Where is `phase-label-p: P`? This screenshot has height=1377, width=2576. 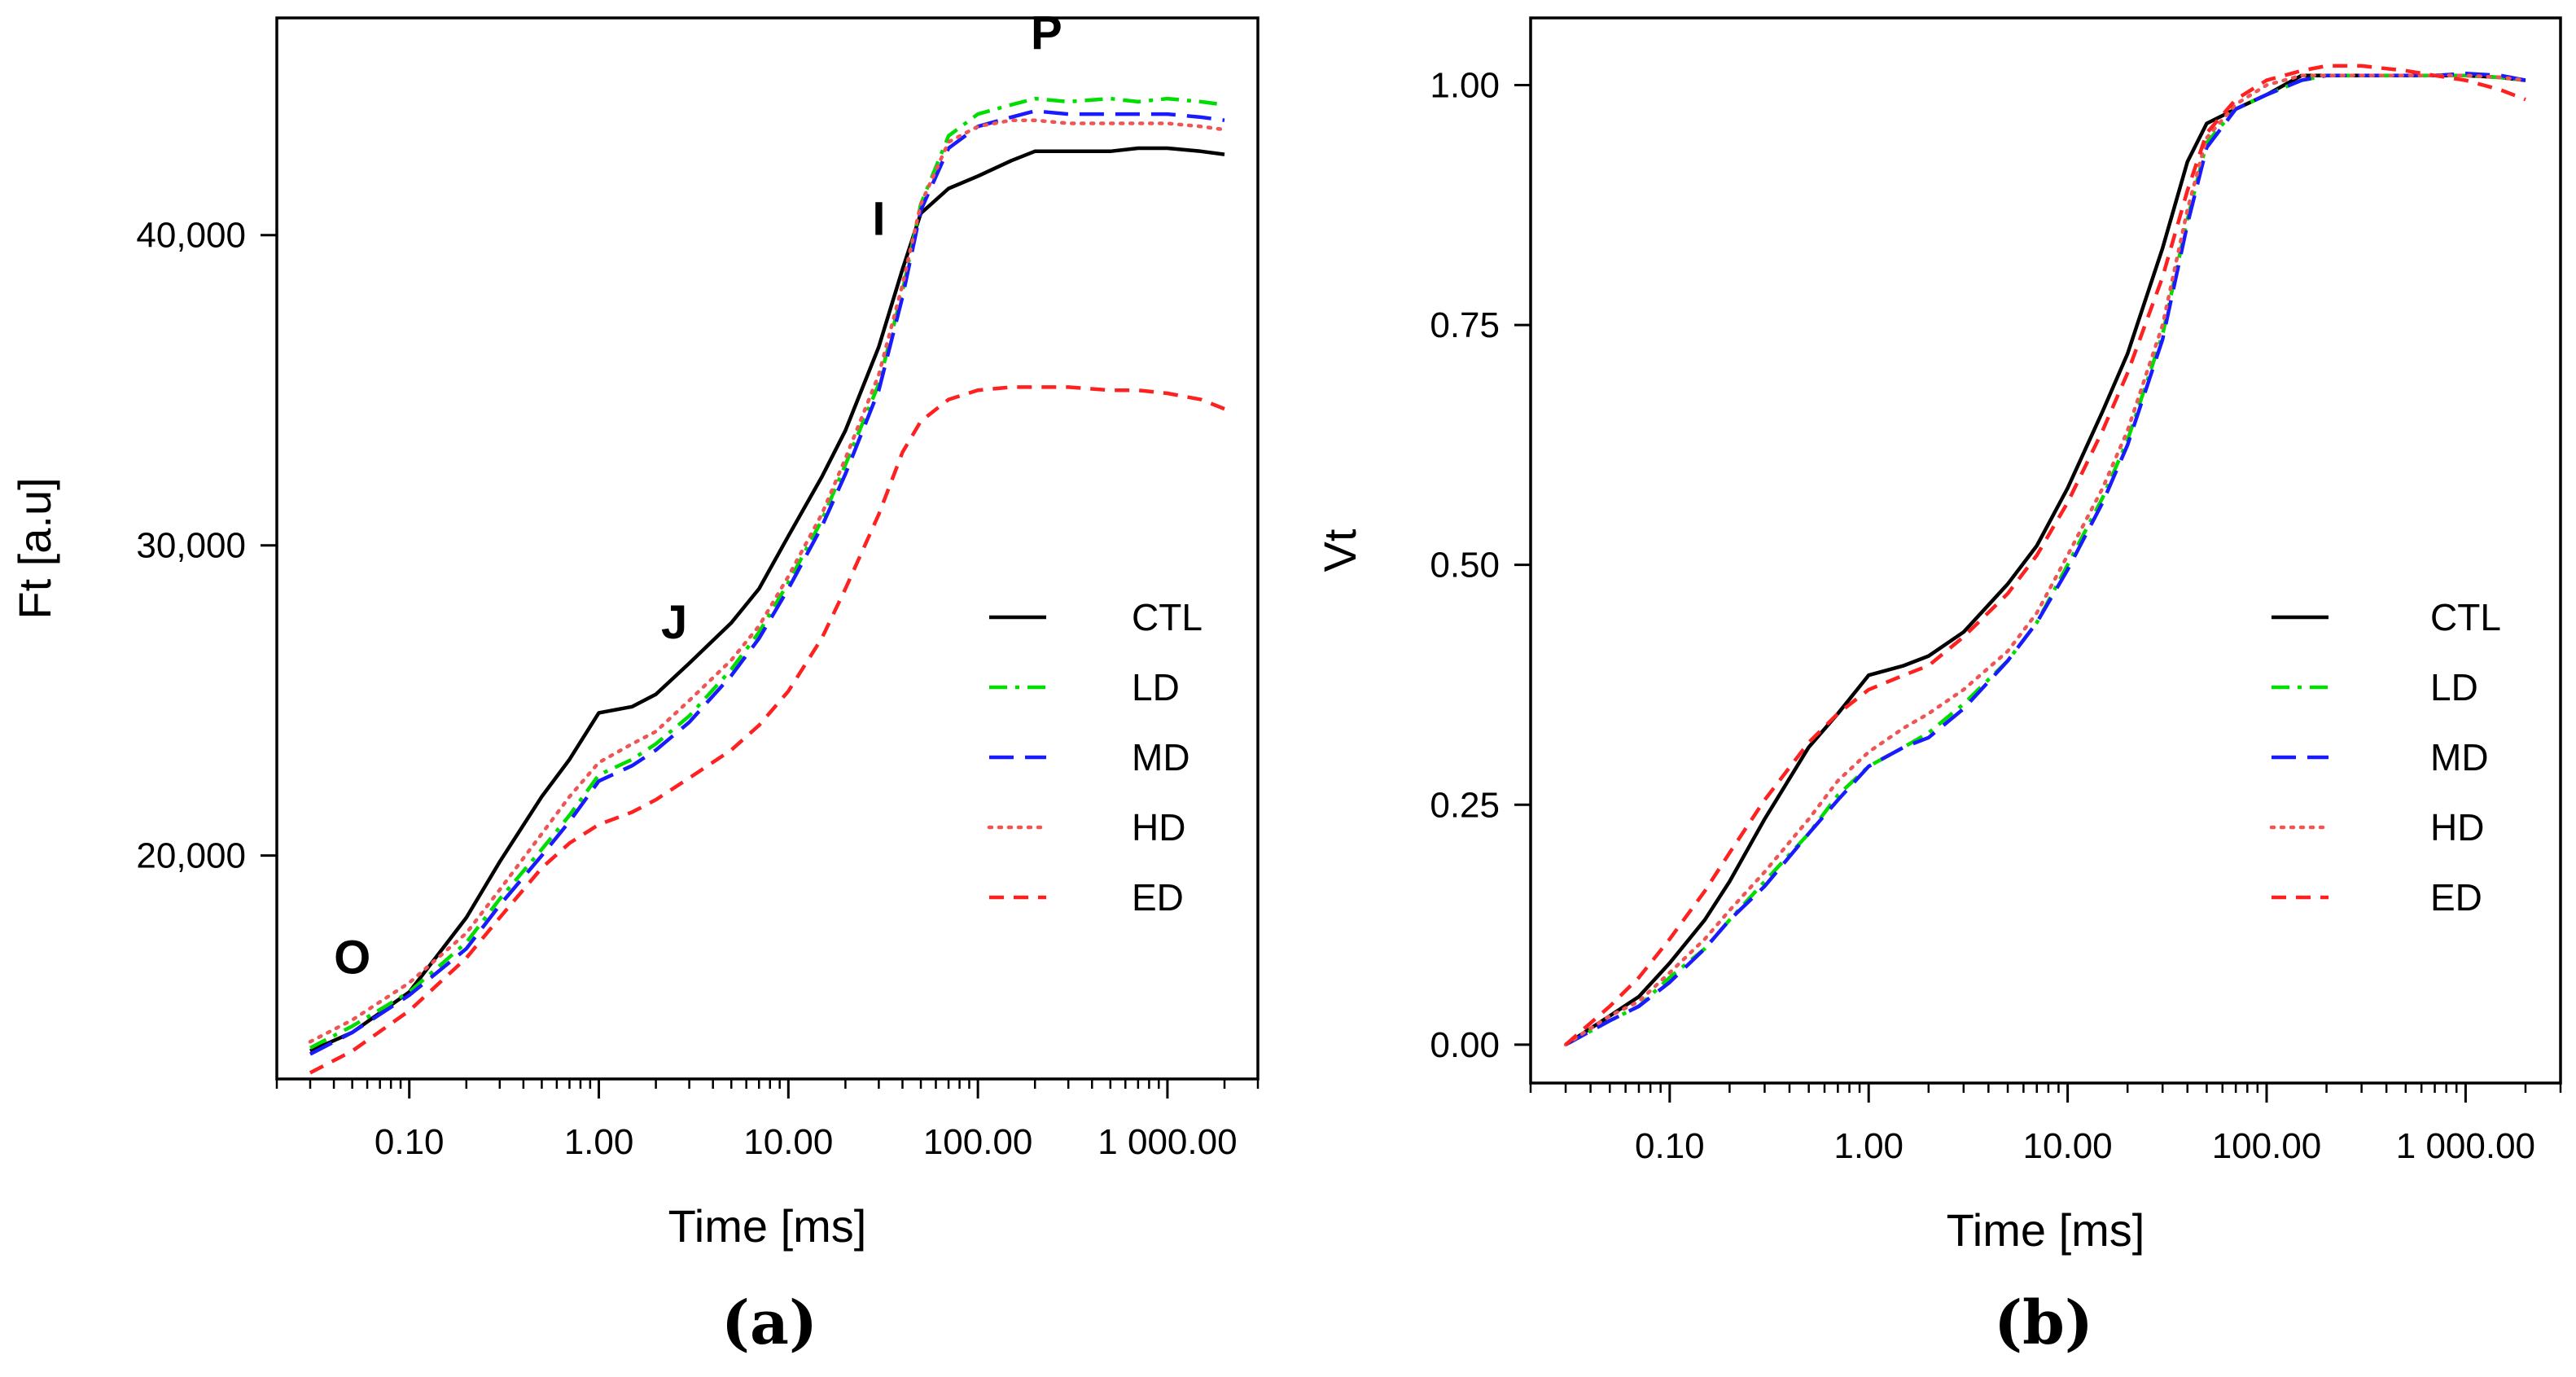 phase-label-p: P is located at coordinates (1046, 33).